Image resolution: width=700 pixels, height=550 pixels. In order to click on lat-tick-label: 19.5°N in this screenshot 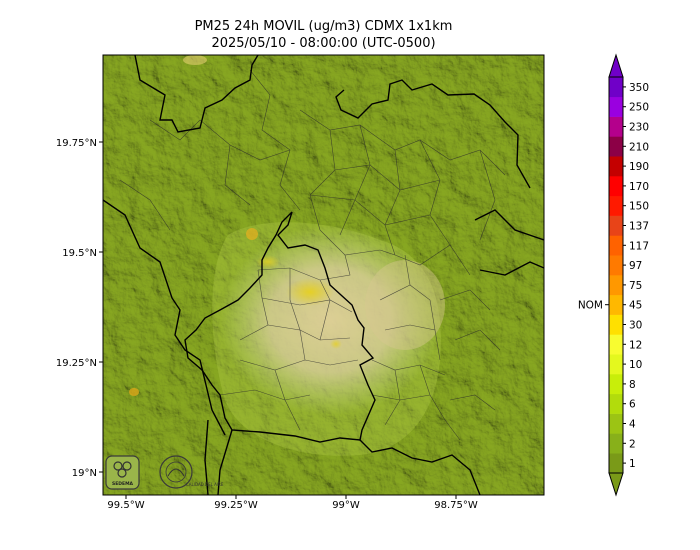, I will do `click(79, 253)`.